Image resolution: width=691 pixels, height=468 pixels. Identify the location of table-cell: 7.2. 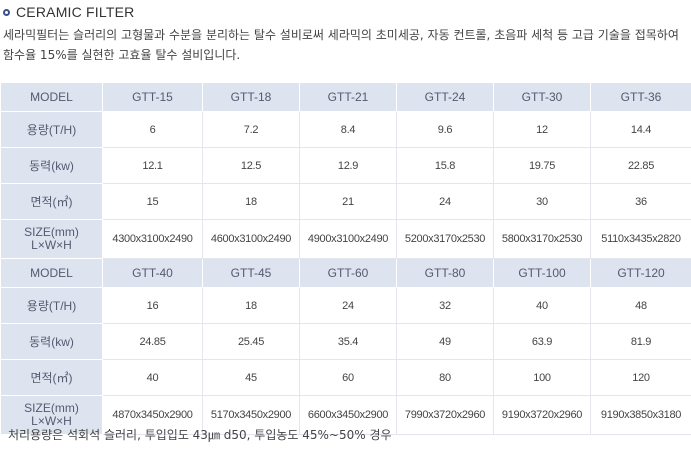
(251, 129).